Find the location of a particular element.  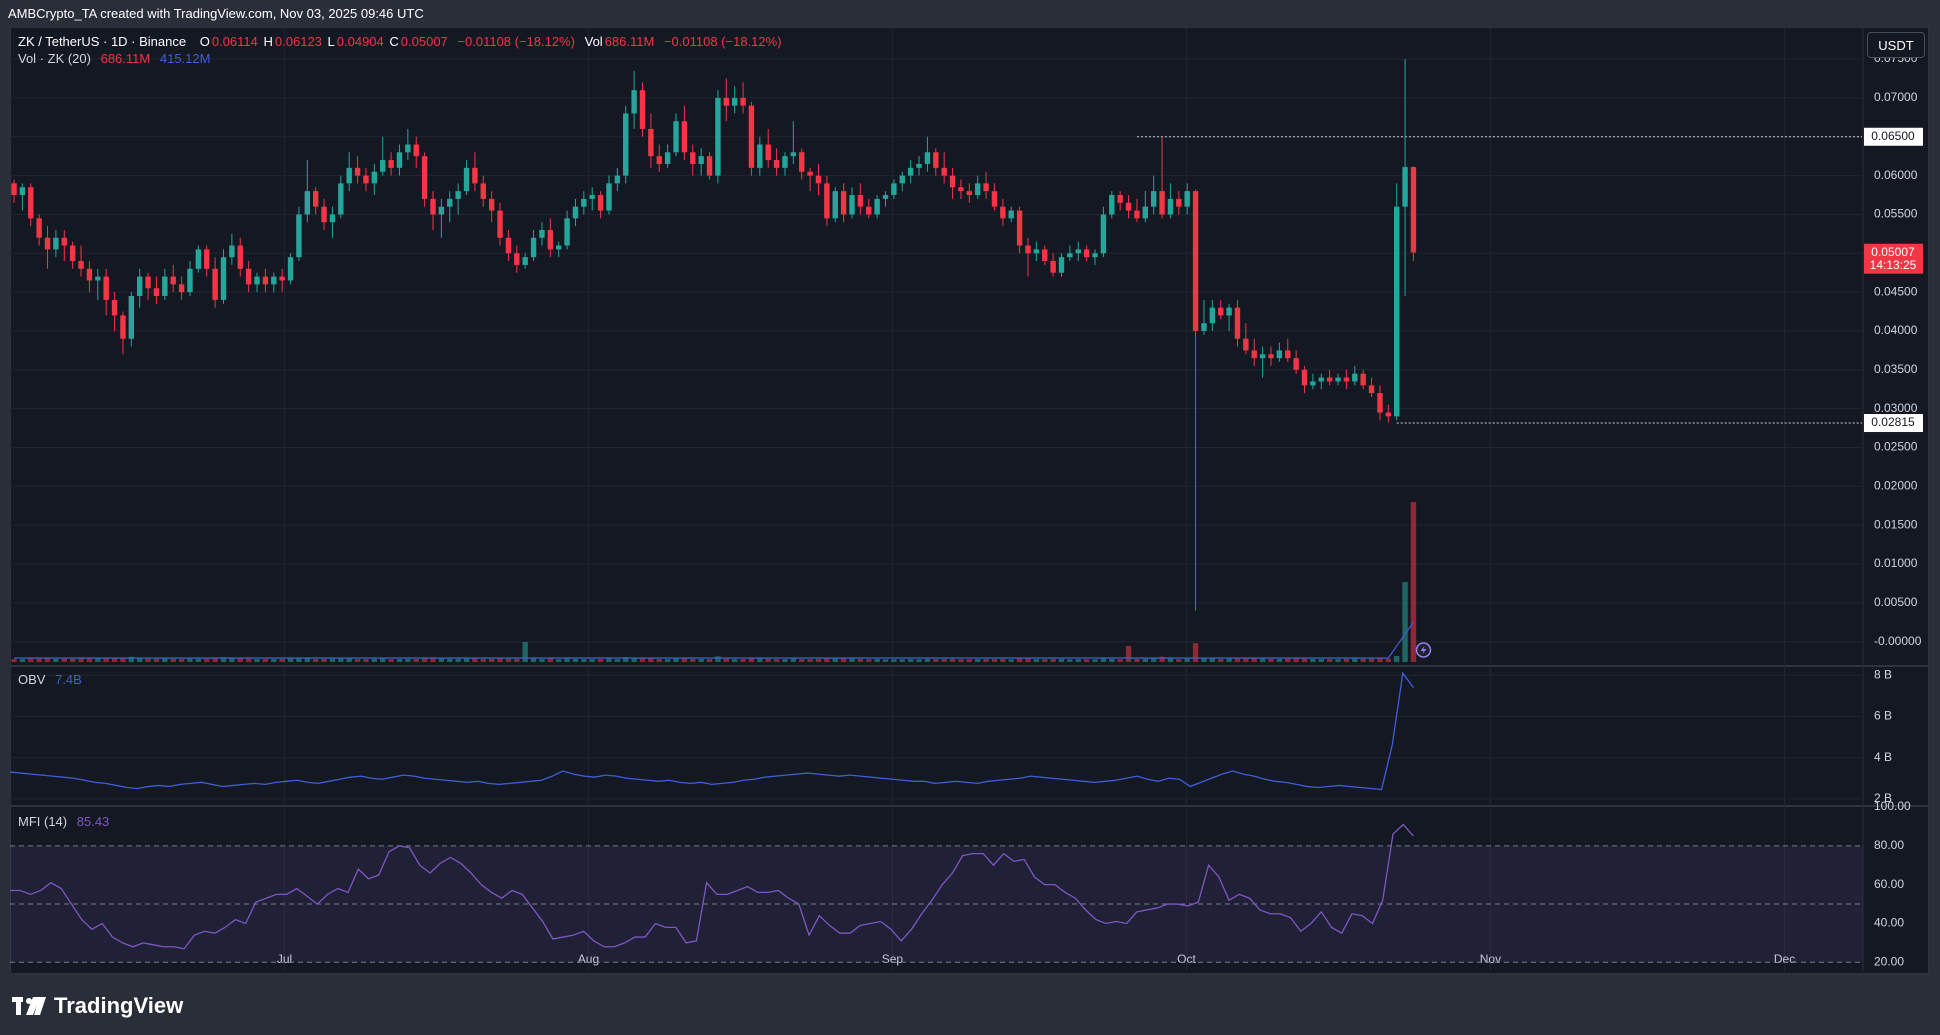

tradingview-logo: TradingView is located at coordinates (97, 1006).